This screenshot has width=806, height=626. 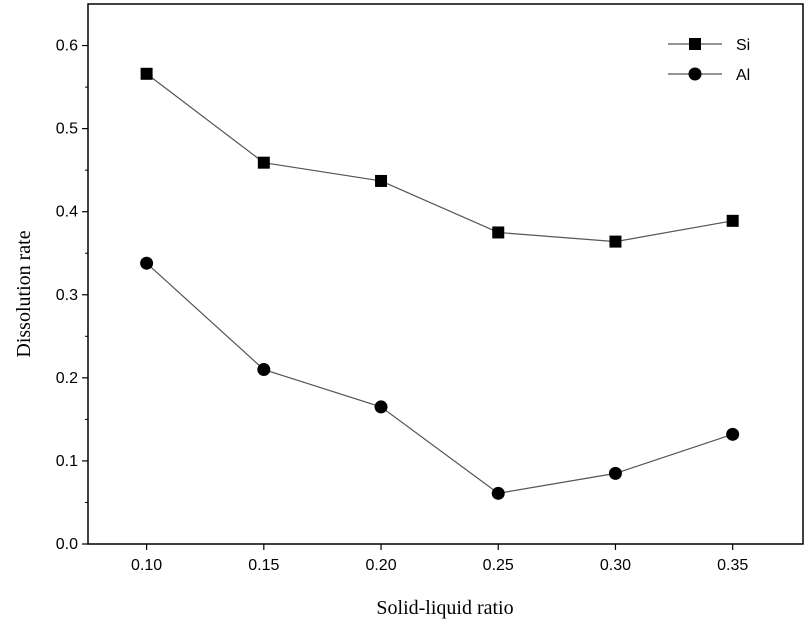 What do you see at coordinates (743, 45) in the screenshot?
I see `legend-label-si: Si` at bounding box center [743, 45].